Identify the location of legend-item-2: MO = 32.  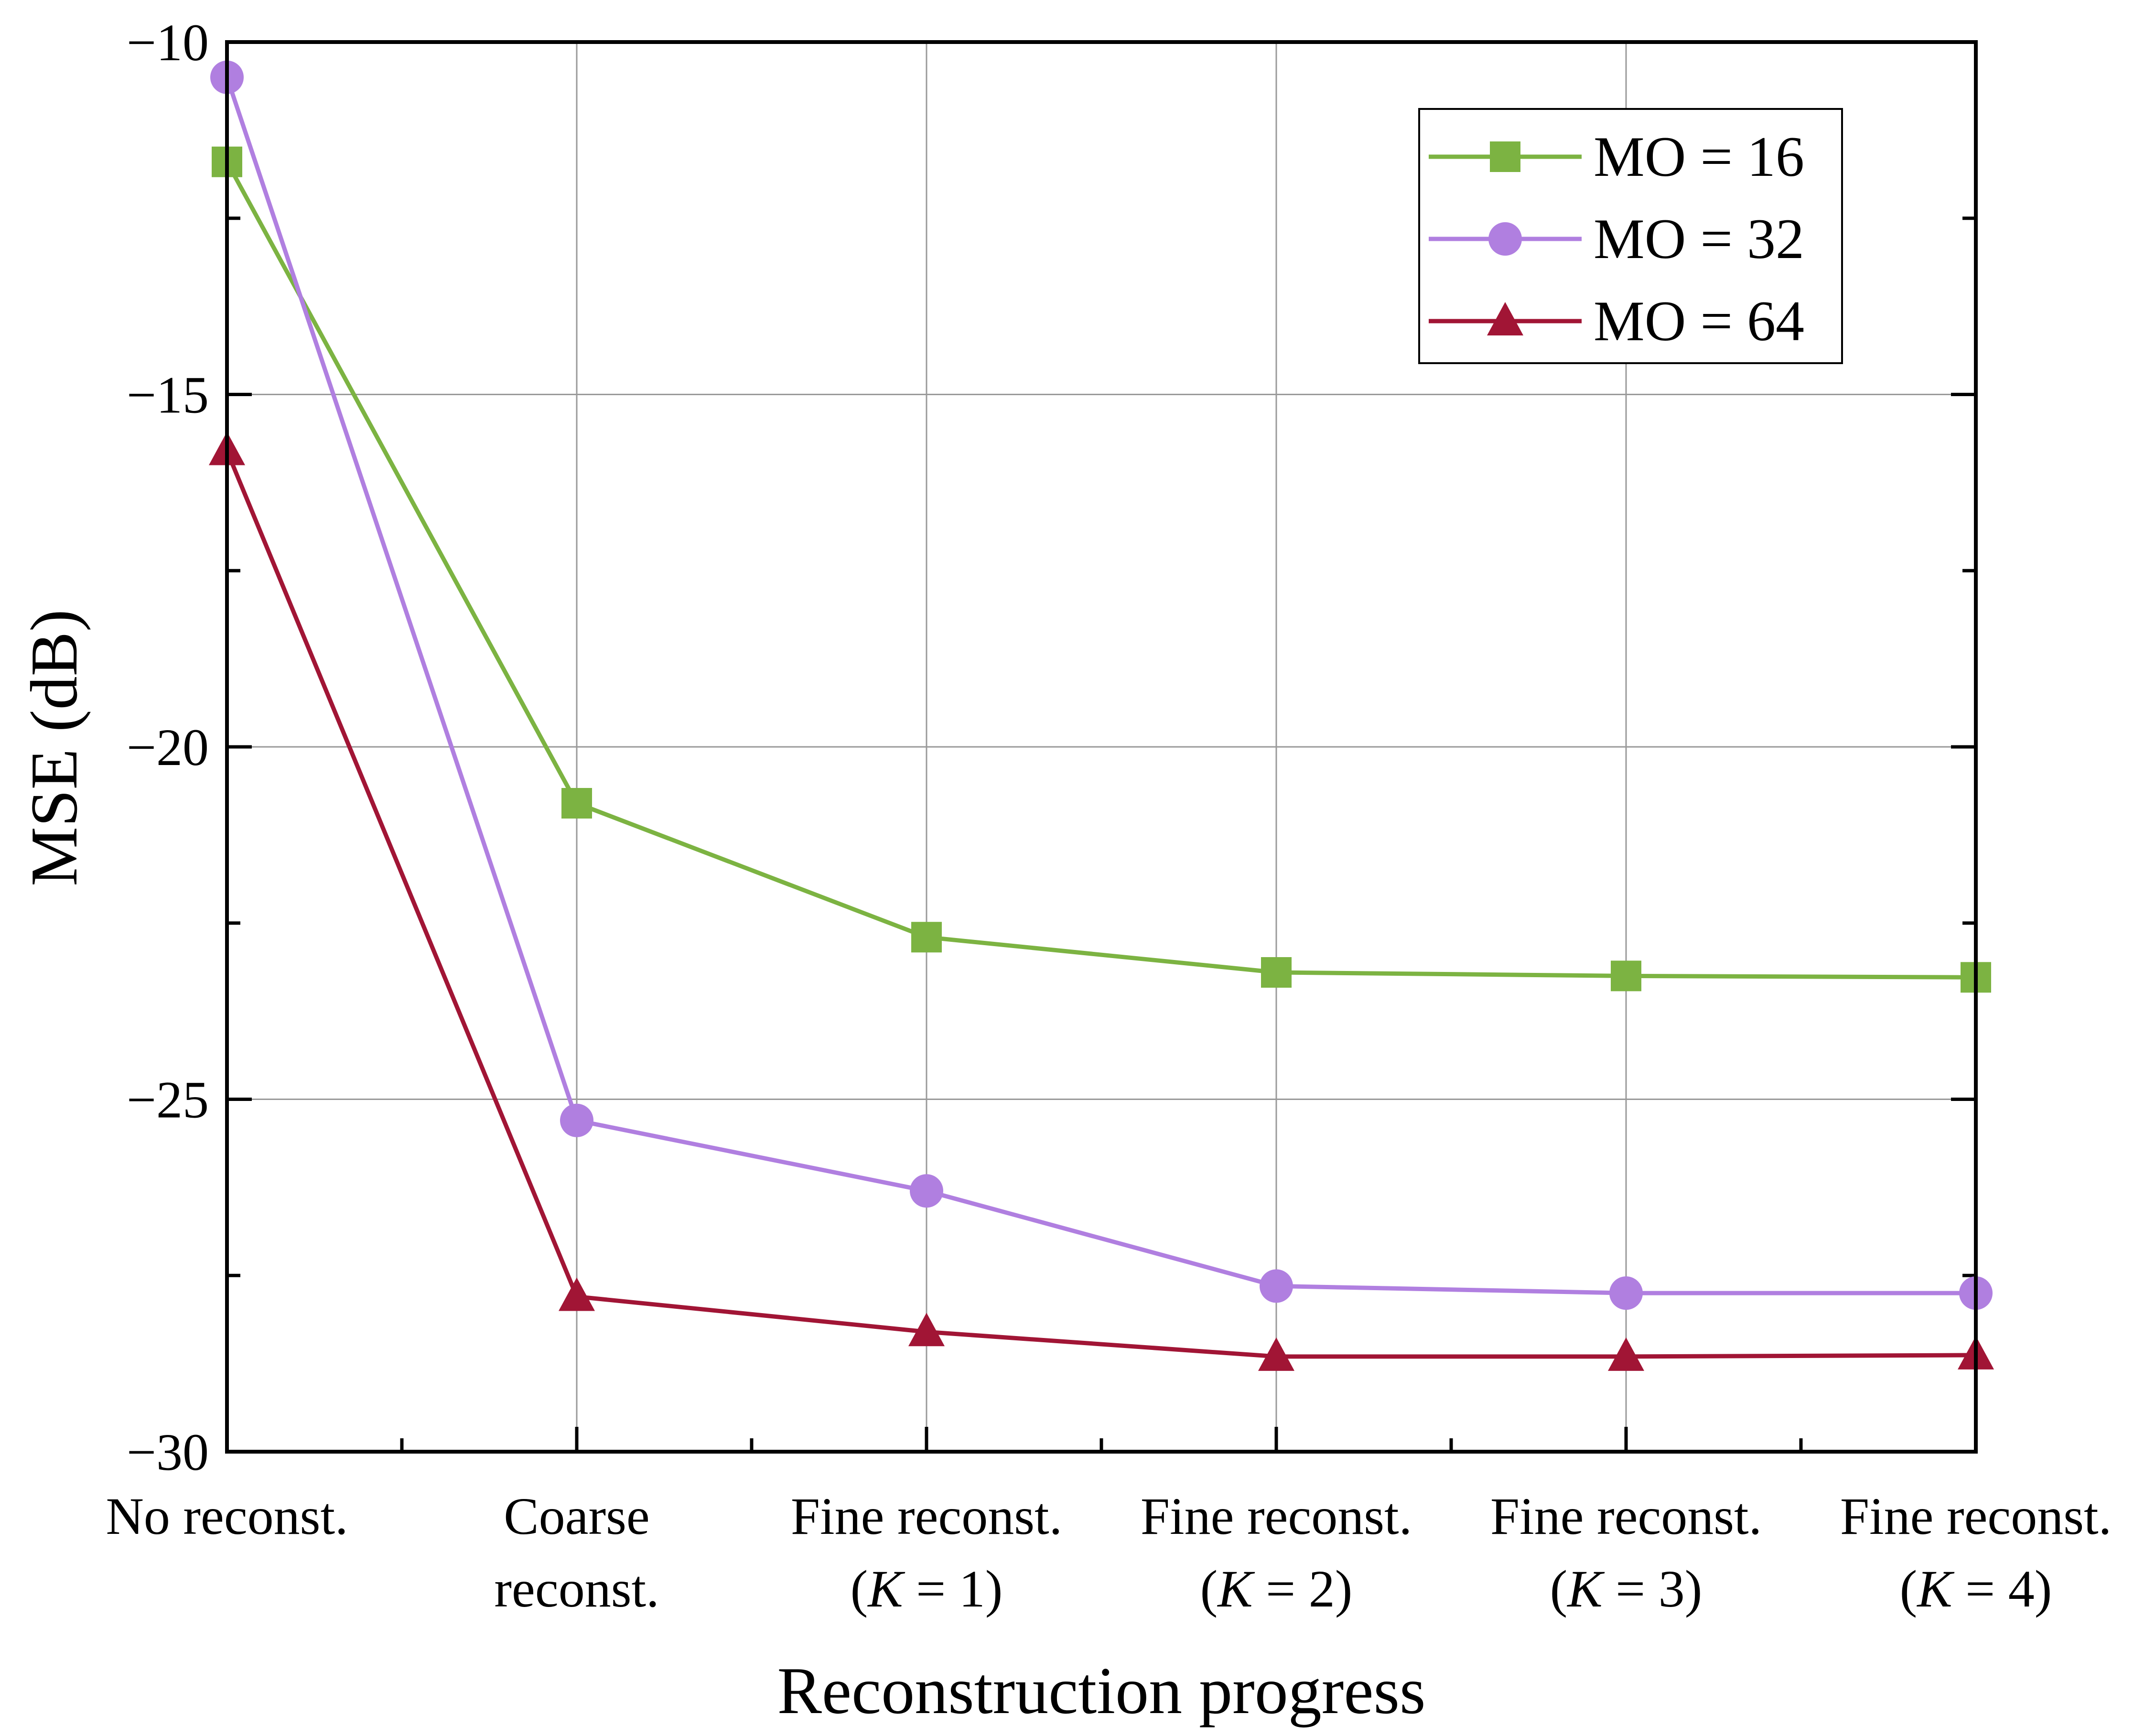
(1617, 238).